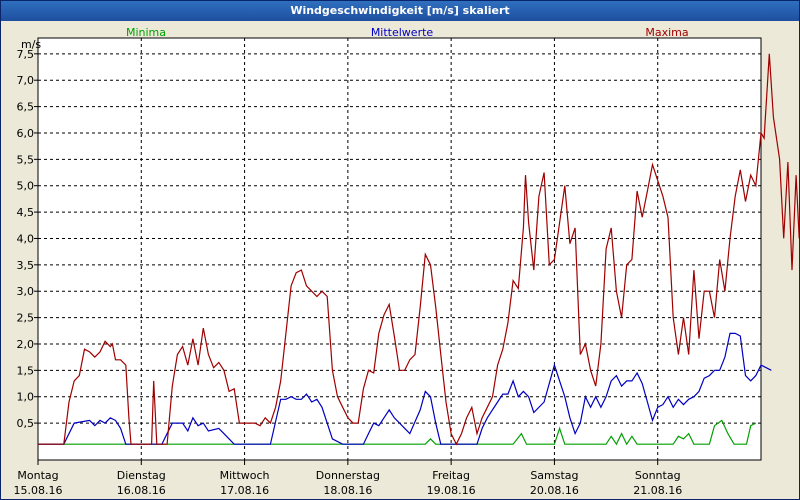 The height and width of the screenshot is (500, 800). I want to click on window-title: Windgeschwindigkeit [m/s] skaliert, so click(400, 11).